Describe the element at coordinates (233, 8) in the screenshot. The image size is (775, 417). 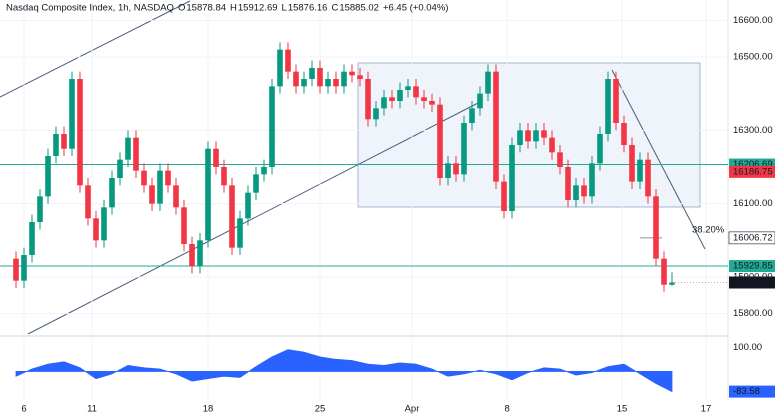
I see `ohlc-prefix: H` at that location.